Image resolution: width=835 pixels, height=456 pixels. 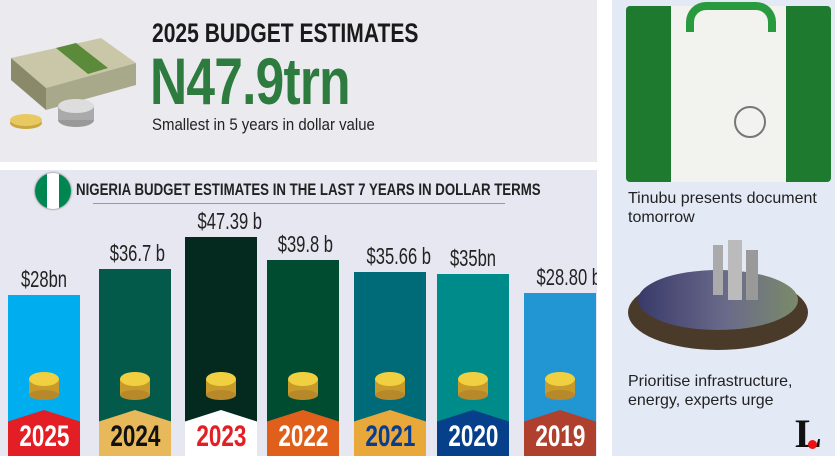 I want to click on bar-2023: 2023, so click(x=221, y=346).